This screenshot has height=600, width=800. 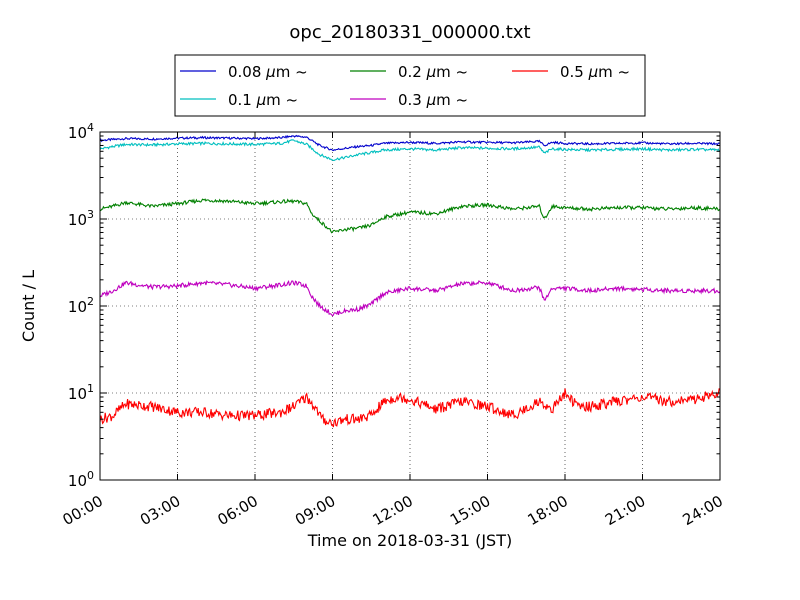 What do you see at coordinates (315, 510) in the screenshot?
I see `x-tick-label: 09:00` at bounding box center [315, 510].